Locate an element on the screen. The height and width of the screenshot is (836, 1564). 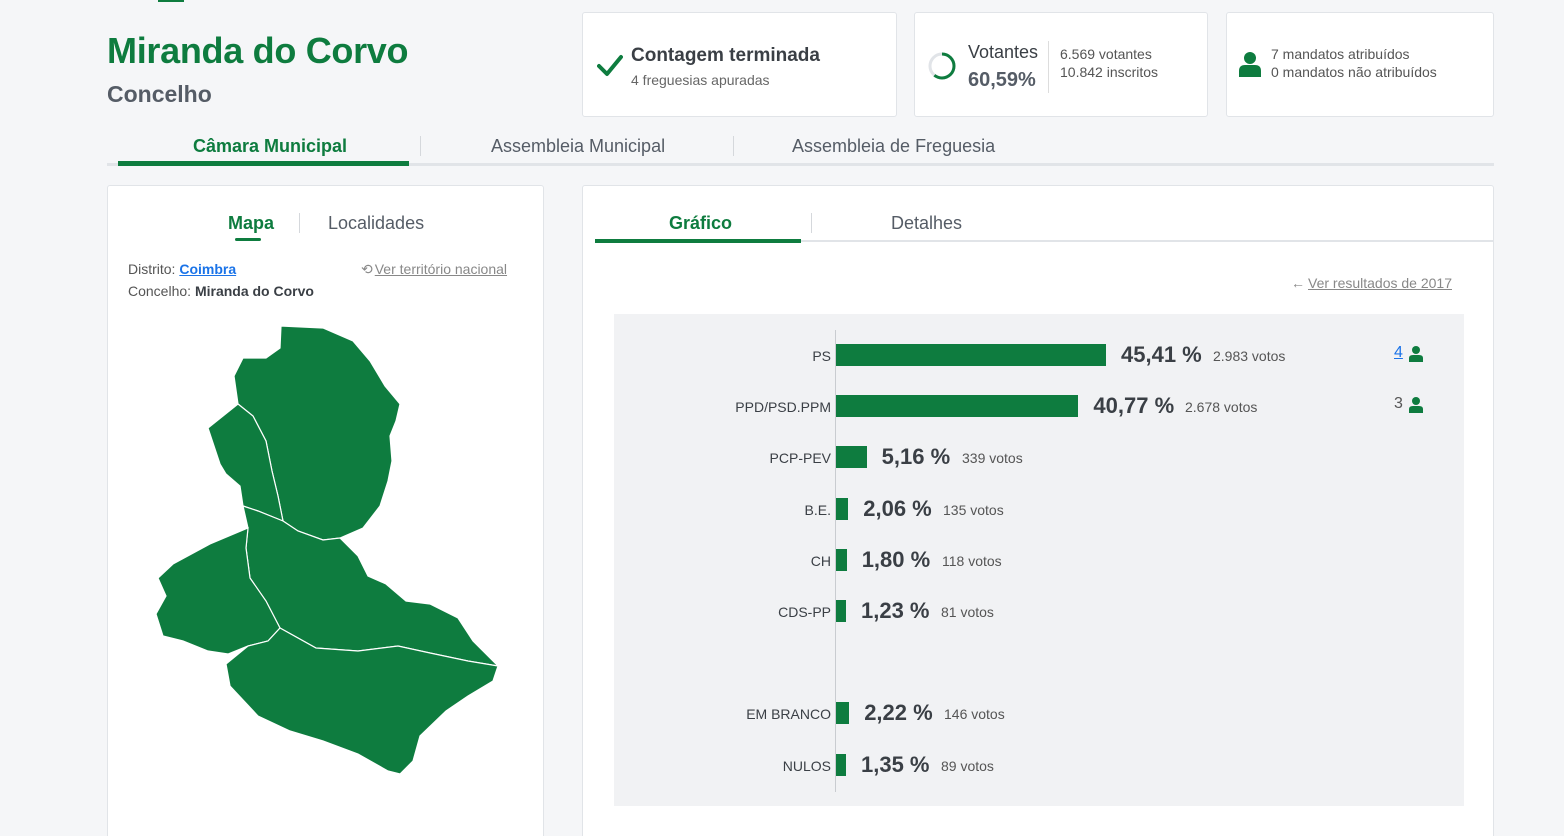
chart-row: NULOS 1,35 % 89 votos is located at coordinates (1039, 765).